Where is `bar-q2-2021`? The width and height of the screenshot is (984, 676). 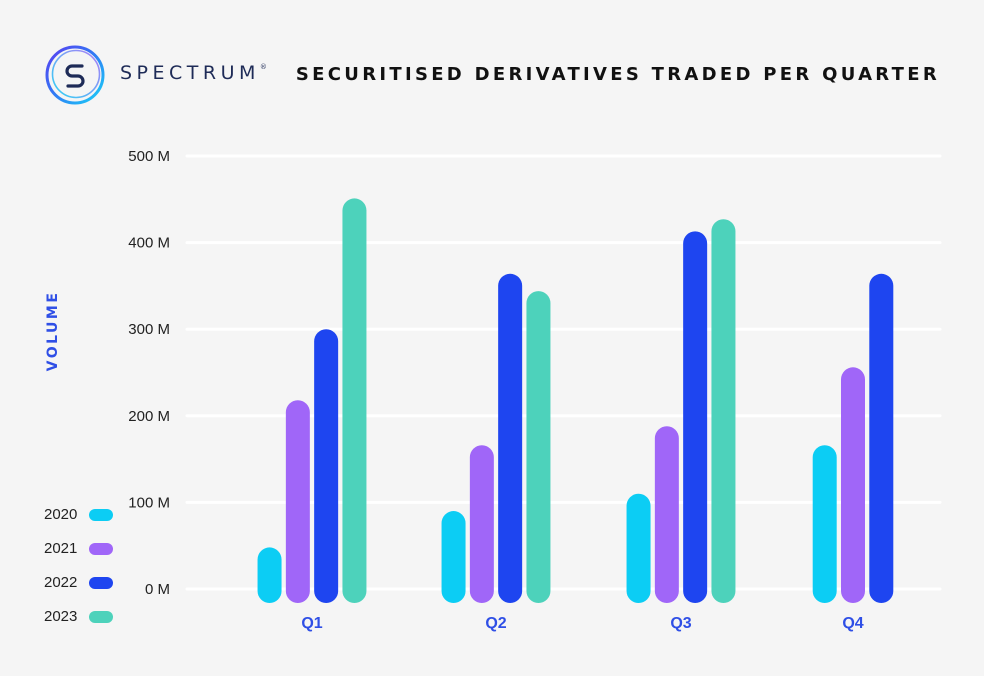 bar-q2-2021 is located at coordinates (481, 524).